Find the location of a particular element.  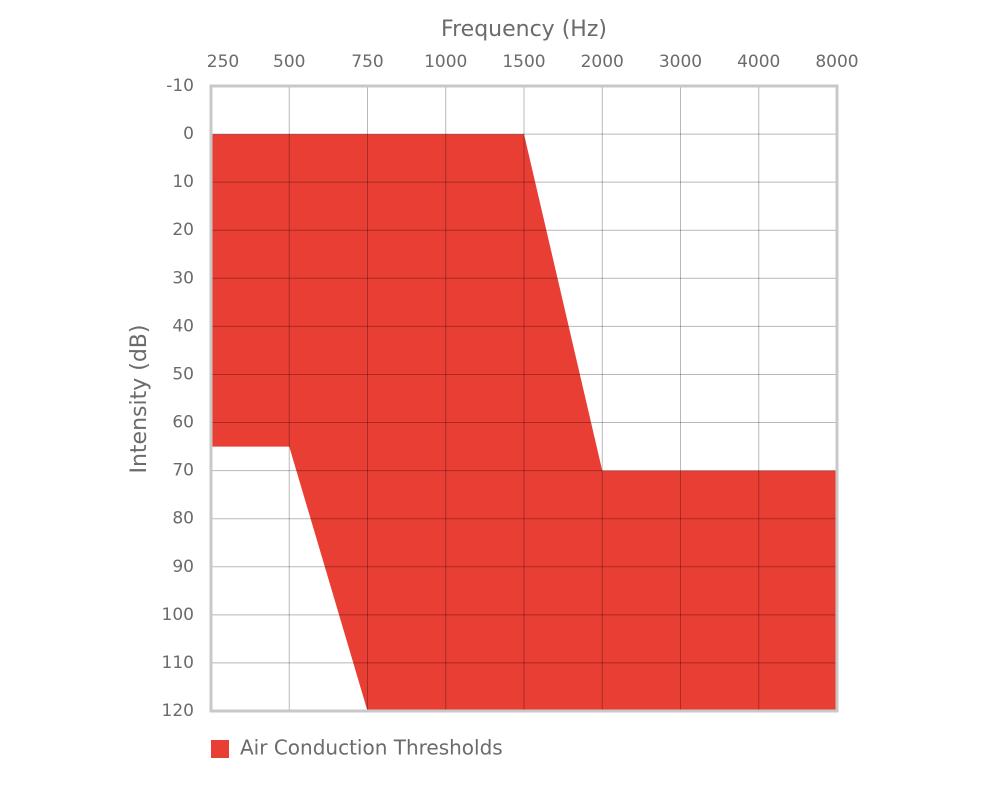

y-tick-label: 110 is located at coordinates (178, 663).